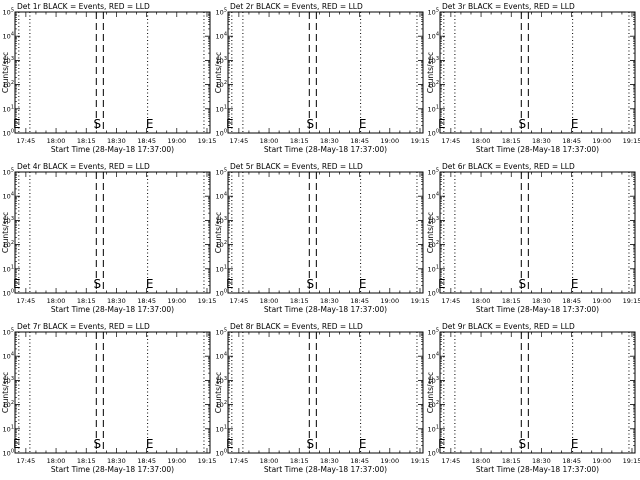  What do you see at coordinates (508, 326) in the screenshot?
I see `panel-title: Det 9r BLACK = Events, RED = LLD` at bounding box center [508, 326].